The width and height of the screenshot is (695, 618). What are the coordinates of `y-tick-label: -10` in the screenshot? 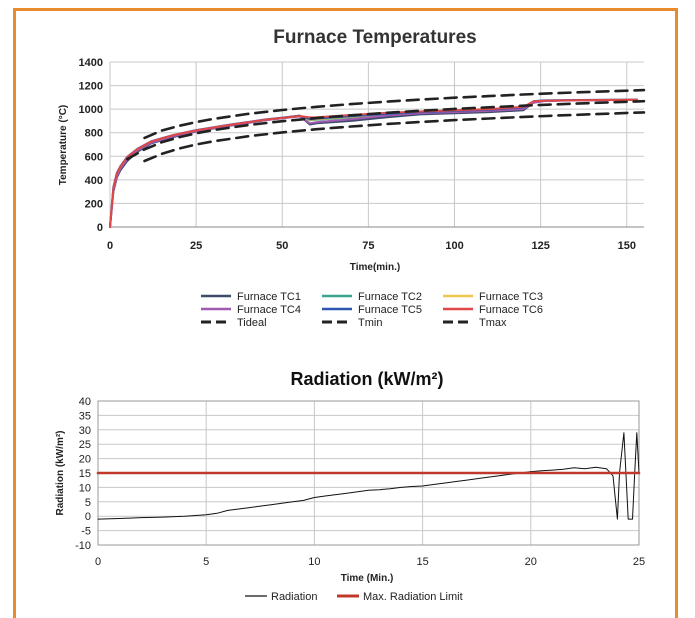 It's located at (83, 546).